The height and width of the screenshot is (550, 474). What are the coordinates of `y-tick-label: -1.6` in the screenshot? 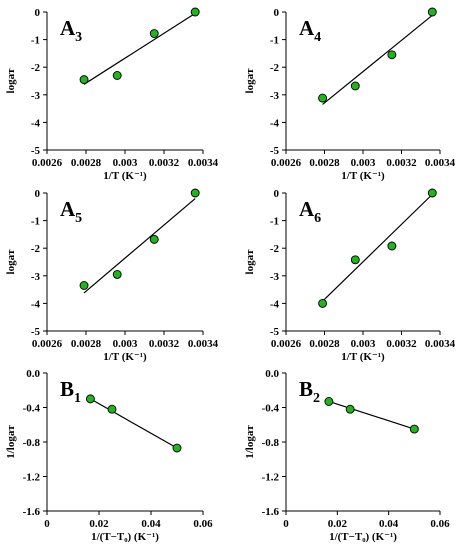 It's located at (32, 512).